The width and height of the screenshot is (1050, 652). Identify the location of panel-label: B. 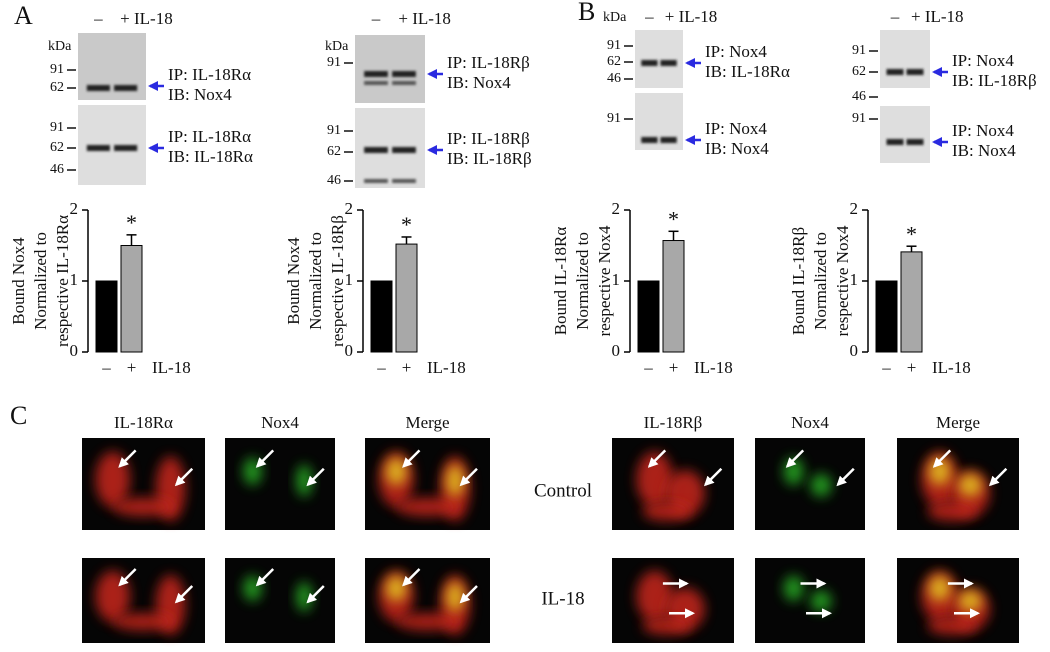
(586, 13).